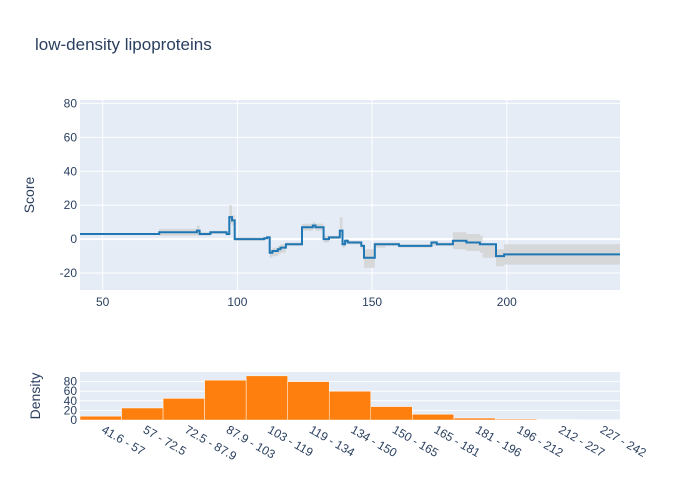  I want to click on x-tick-label: 50, so click(103, 302).